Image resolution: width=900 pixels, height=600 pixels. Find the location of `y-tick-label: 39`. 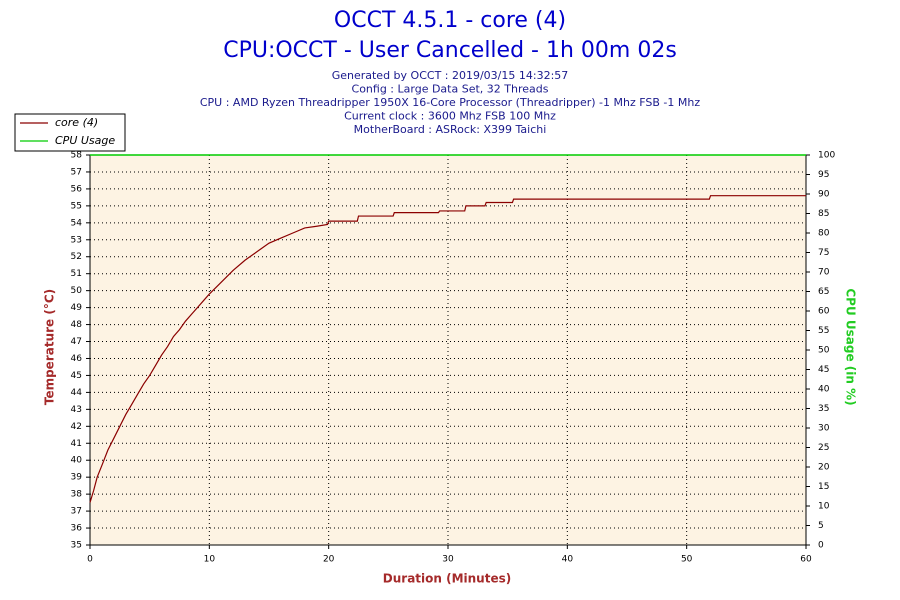

y-tick-label: 39 is located at coordinates (77, 478).